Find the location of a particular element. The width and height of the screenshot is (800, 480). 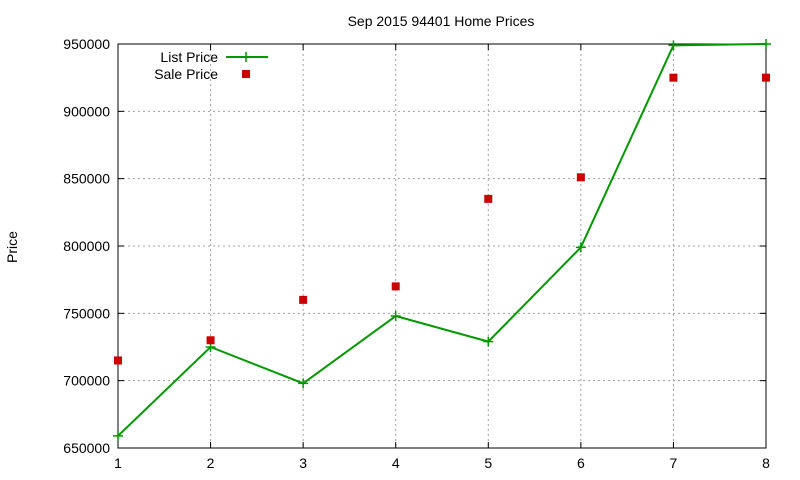

x-tick-label: 1 is located at coordinates (118, 463).